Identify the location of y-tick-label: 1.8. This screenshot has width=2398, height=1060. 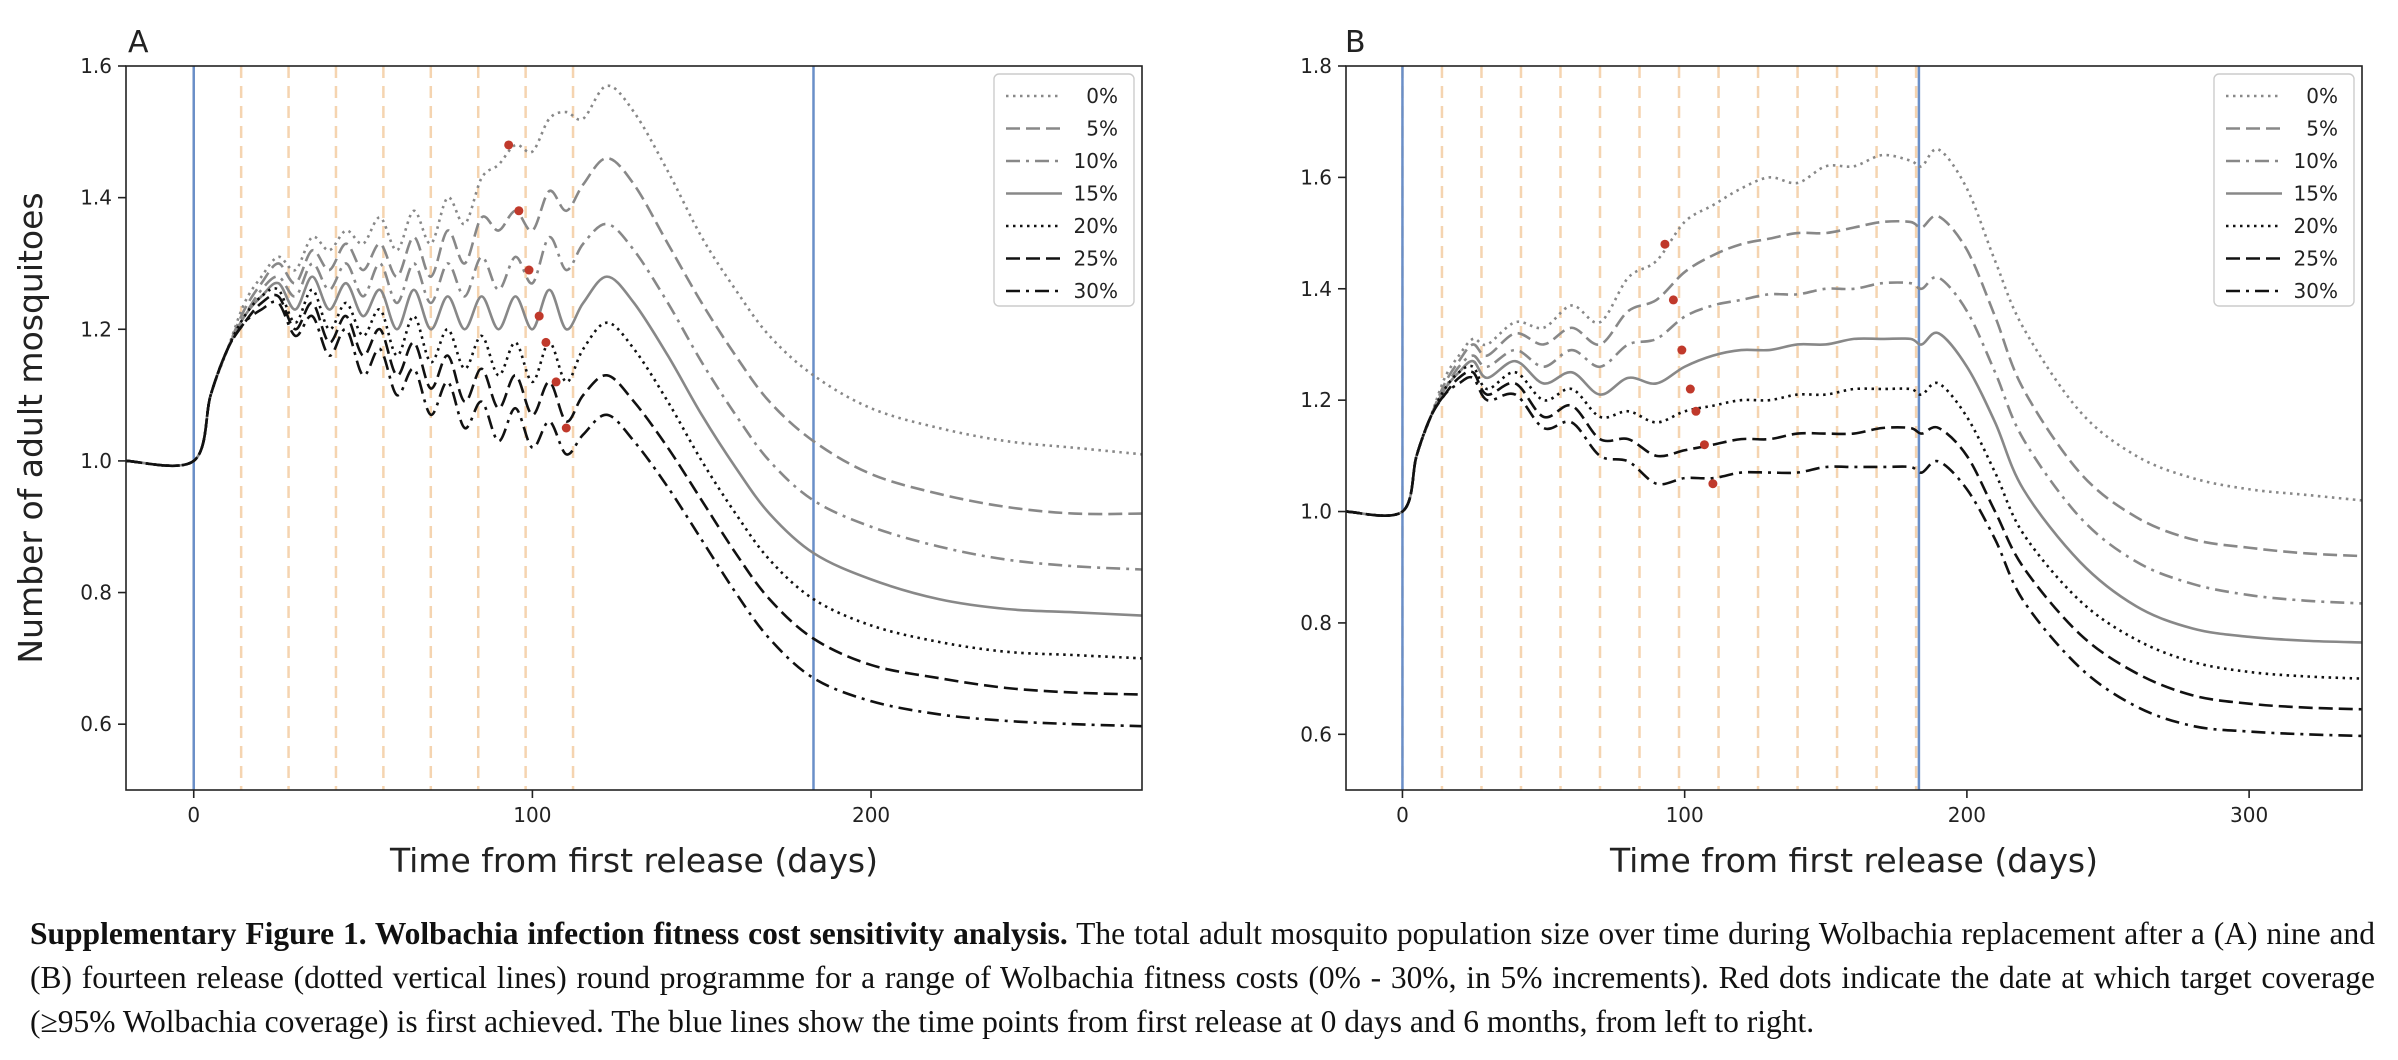
(1316, 66).